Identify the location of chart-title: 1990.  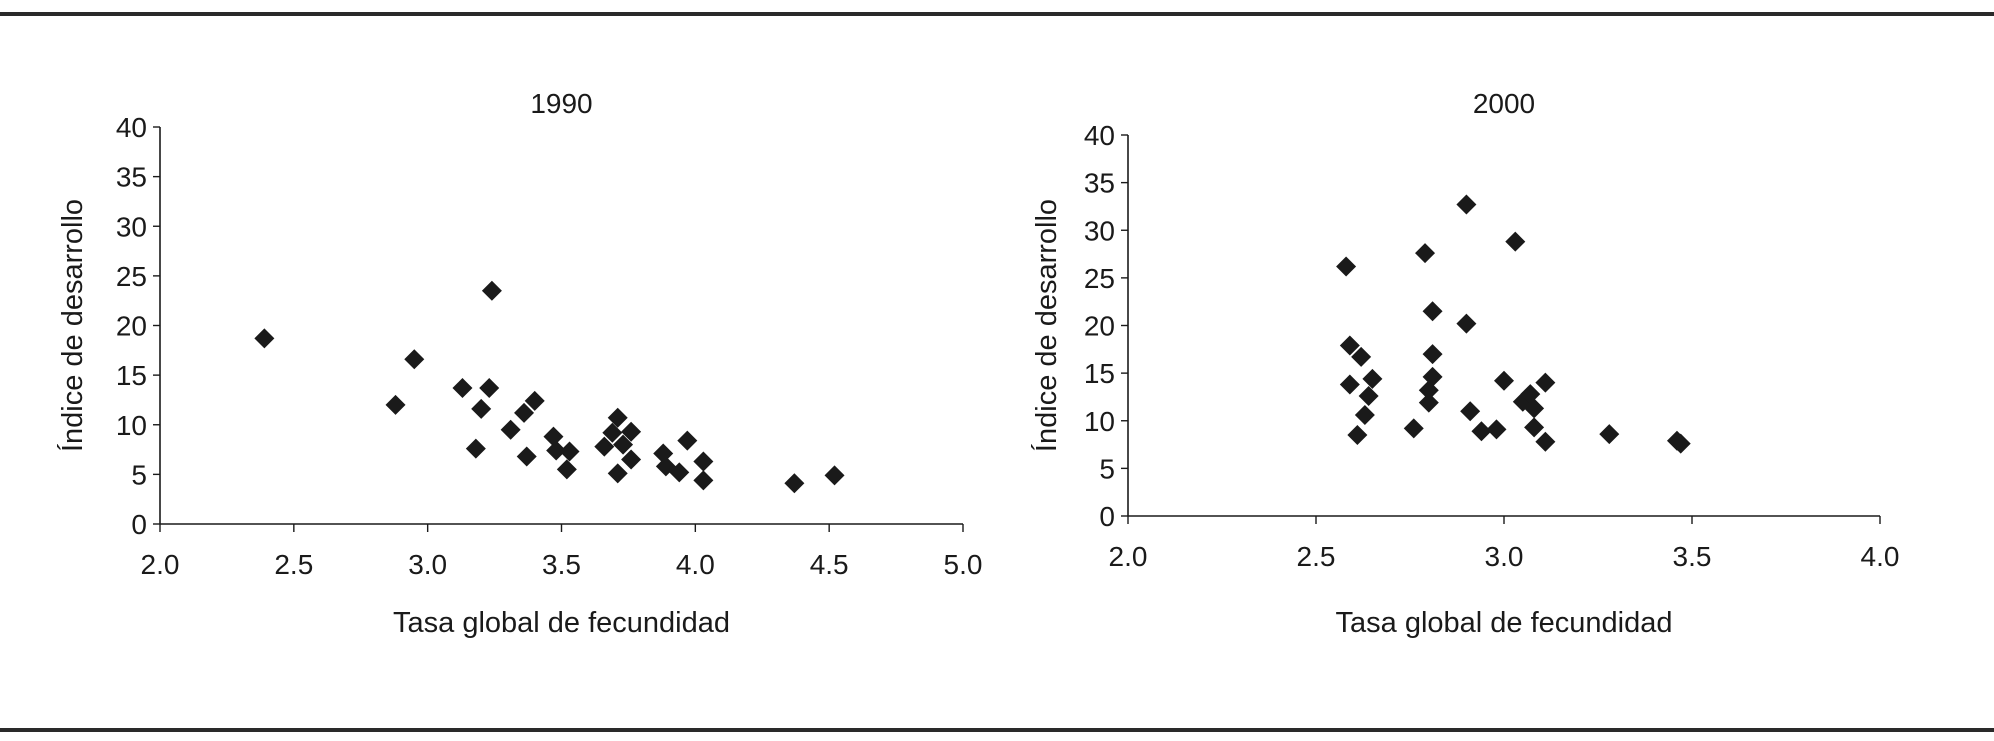
(561, 103).